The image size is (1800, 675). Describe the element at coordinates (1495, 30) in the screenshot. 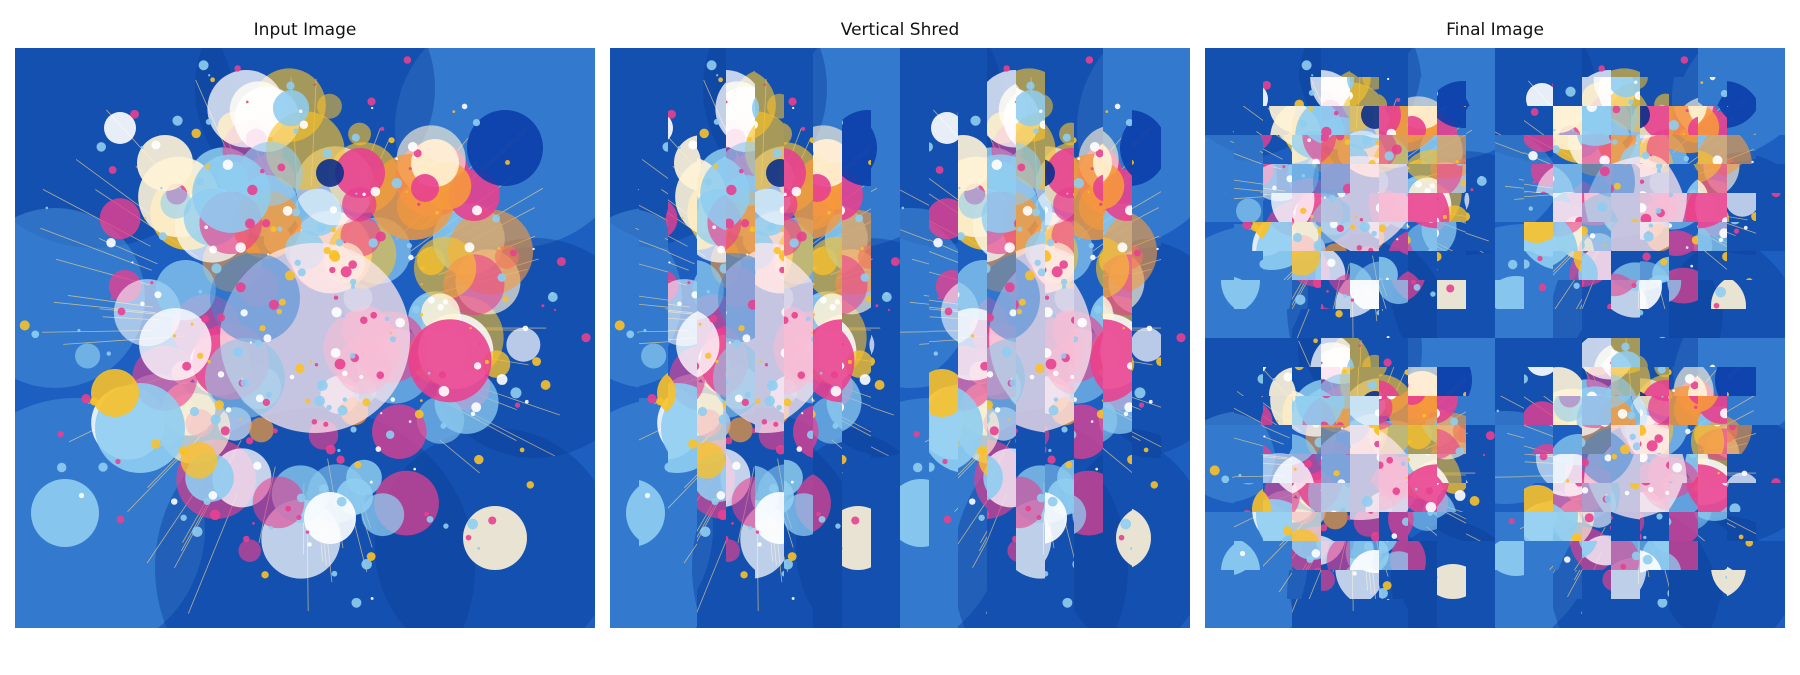

I see `final-image-title: Final Image` at that location.